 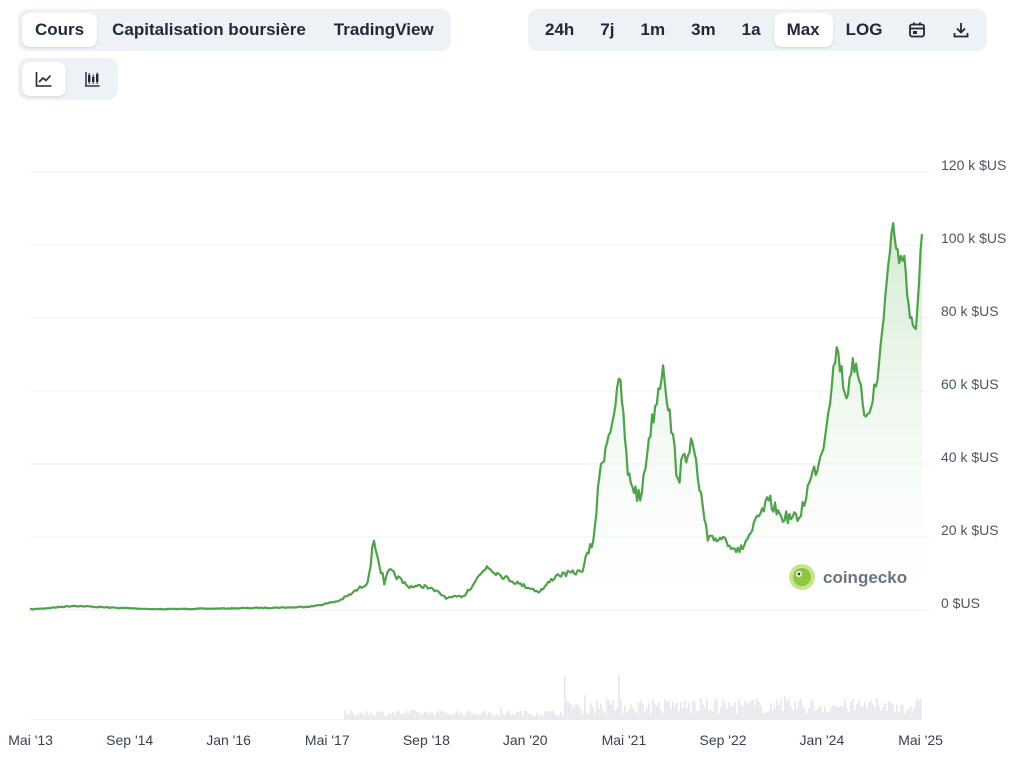 I want to click on candlestick-view-button, so click(x=92, y=79).